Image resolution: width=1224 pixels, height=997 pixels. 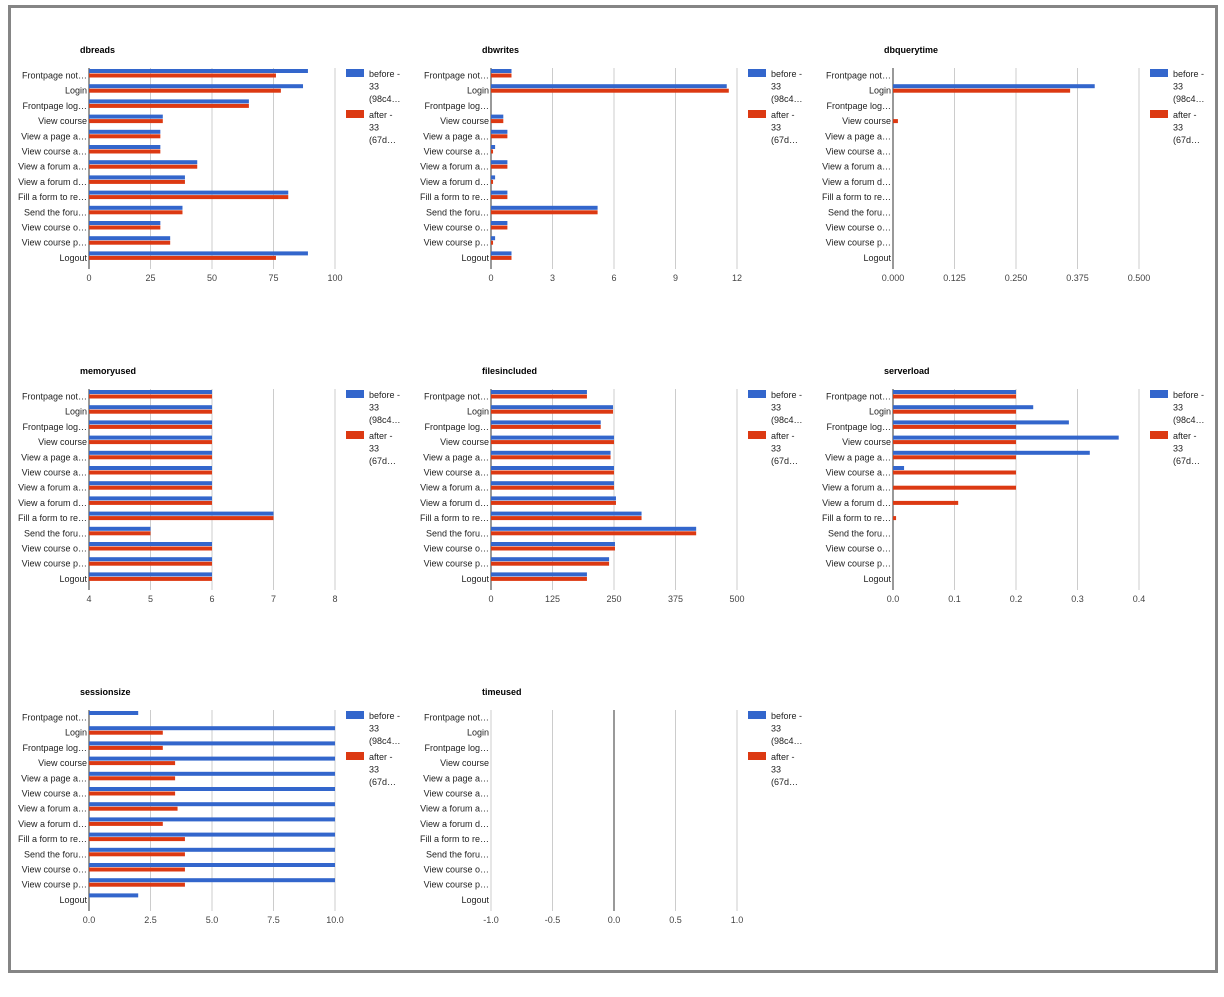 I want to click on x-tick-label: 0.500, so click(x=1139, y=278).